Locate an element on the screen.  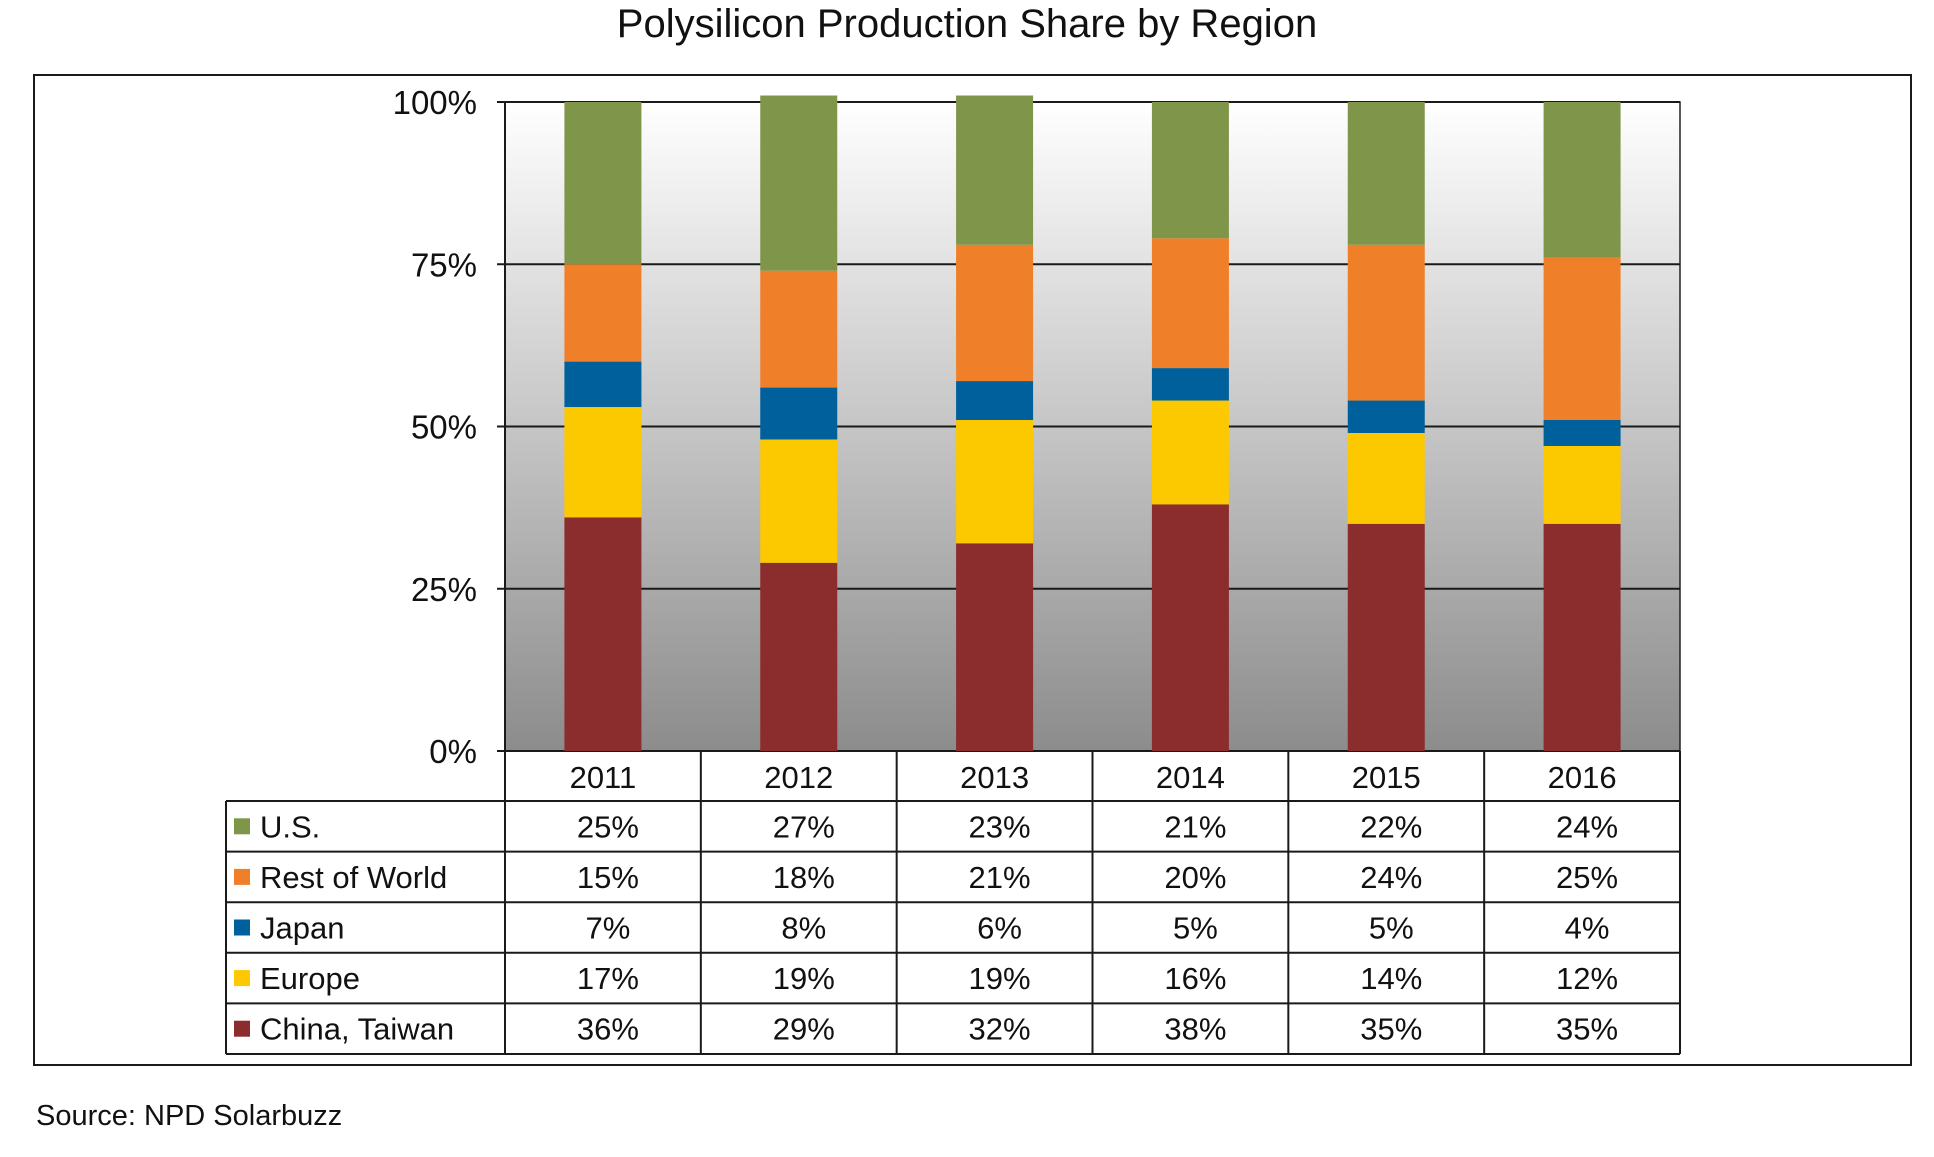
legend-swatch-japan is located at coordinates (242, 927).